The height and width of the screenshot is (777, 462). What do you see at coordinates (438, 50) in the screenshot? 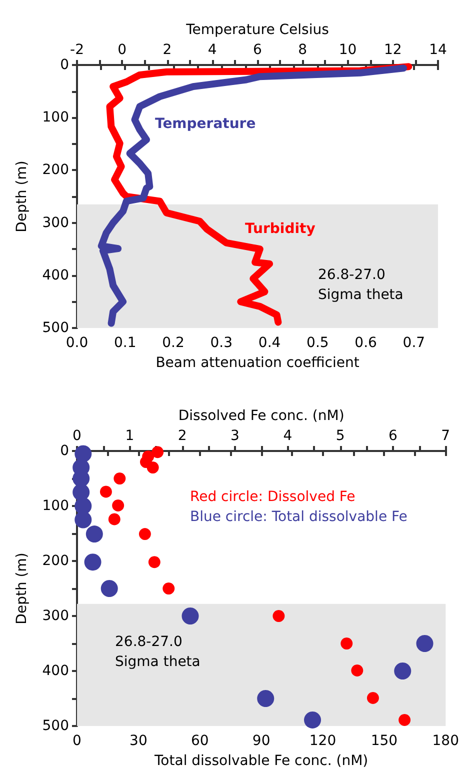
I see `x2-tick-label: 14` at bounding box center [438, 50].